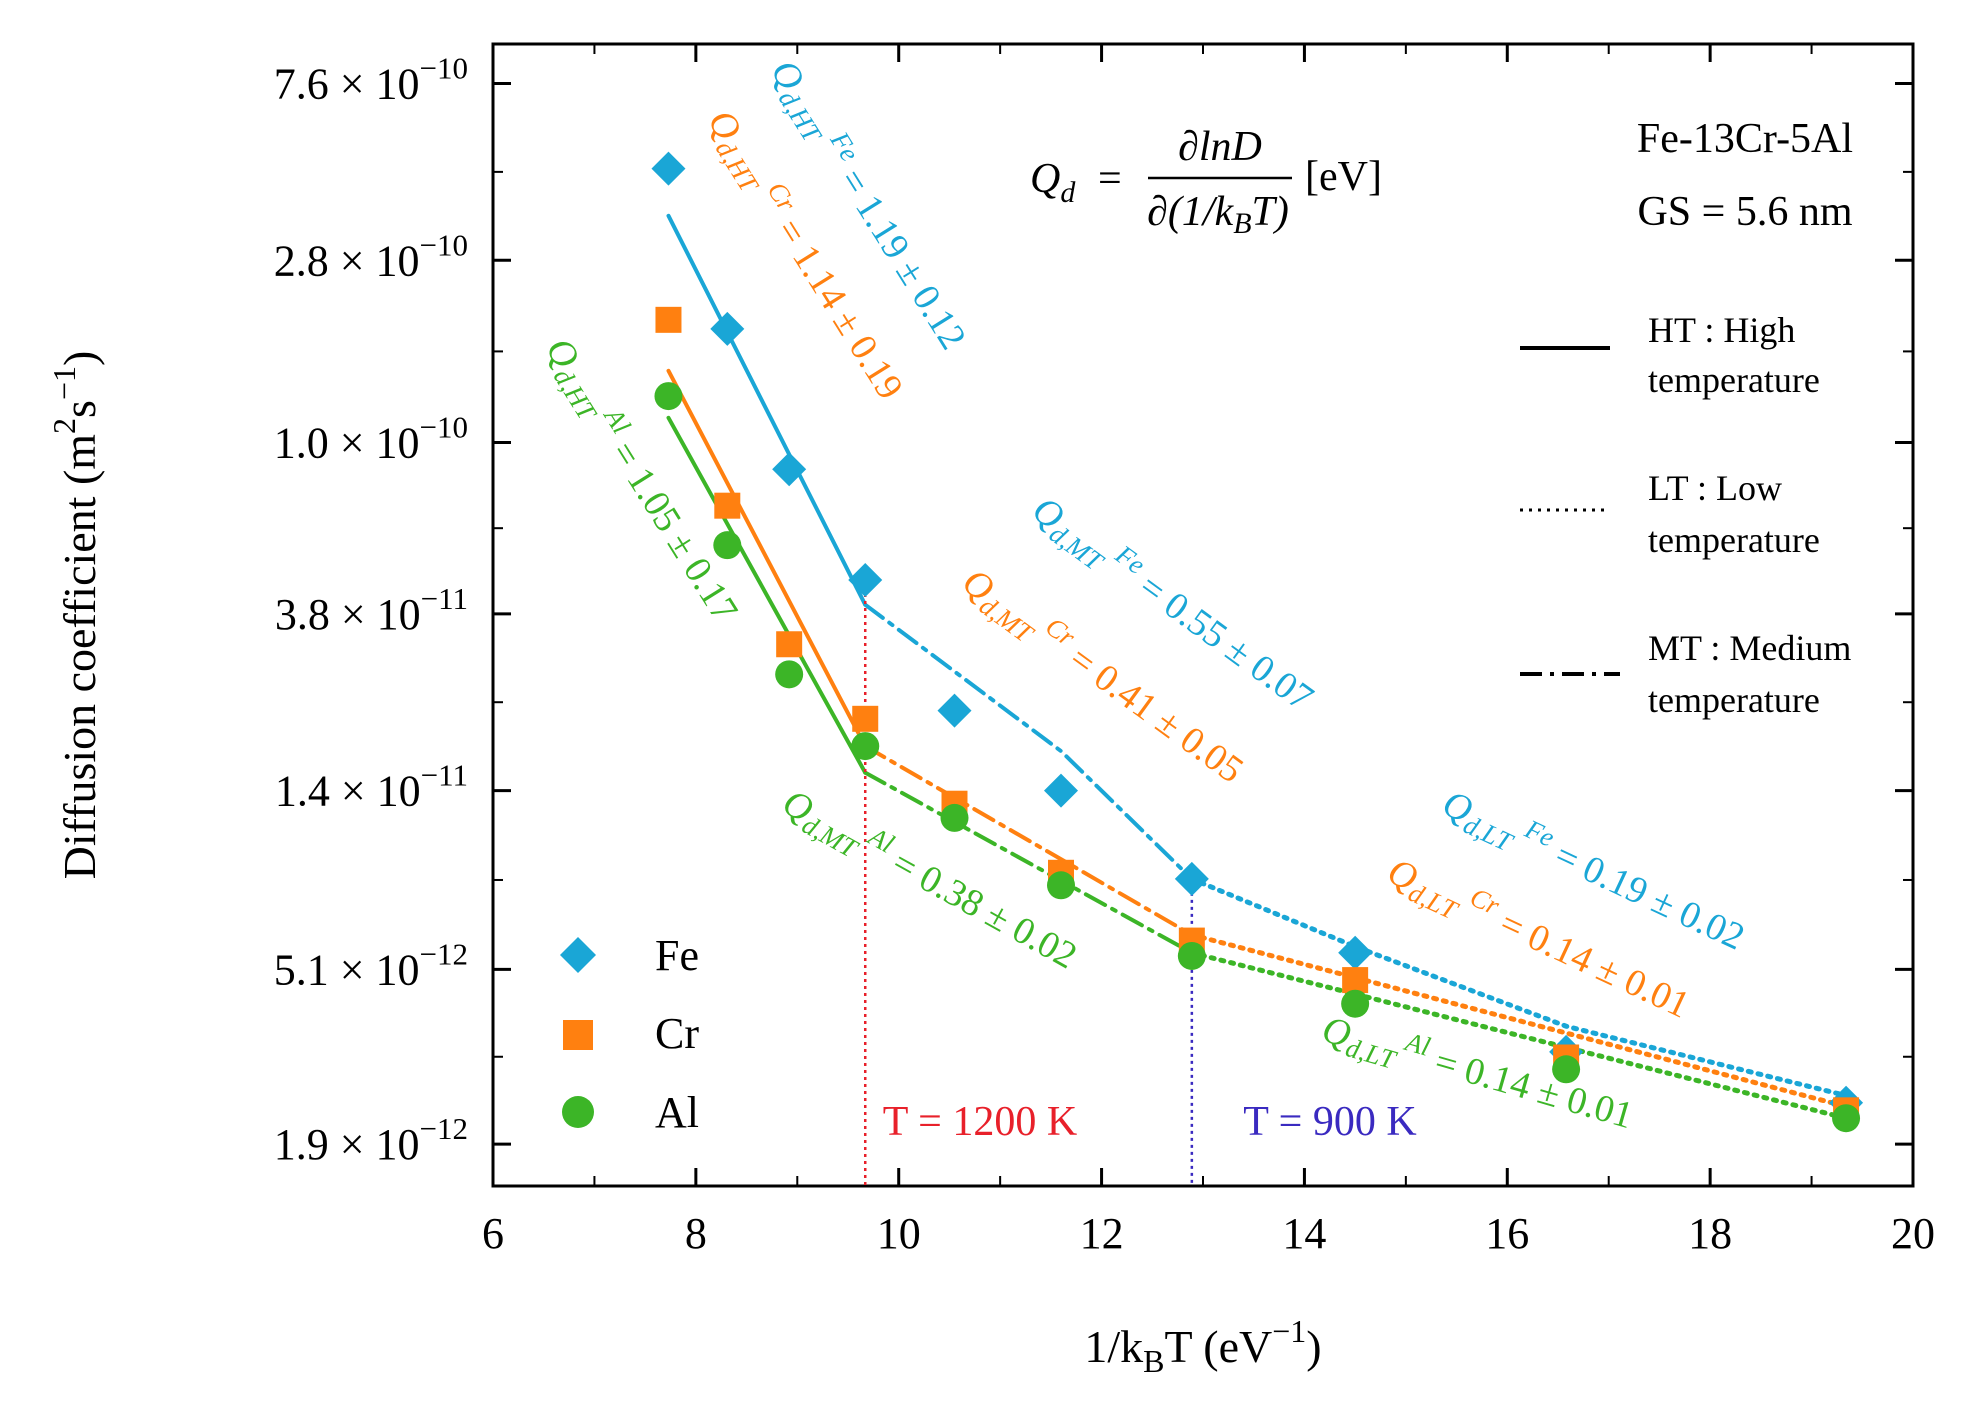 This screenshot has width=1962, height=1401. I want to click on svg-text: ∂(1/kBT), so click(1218, 214).